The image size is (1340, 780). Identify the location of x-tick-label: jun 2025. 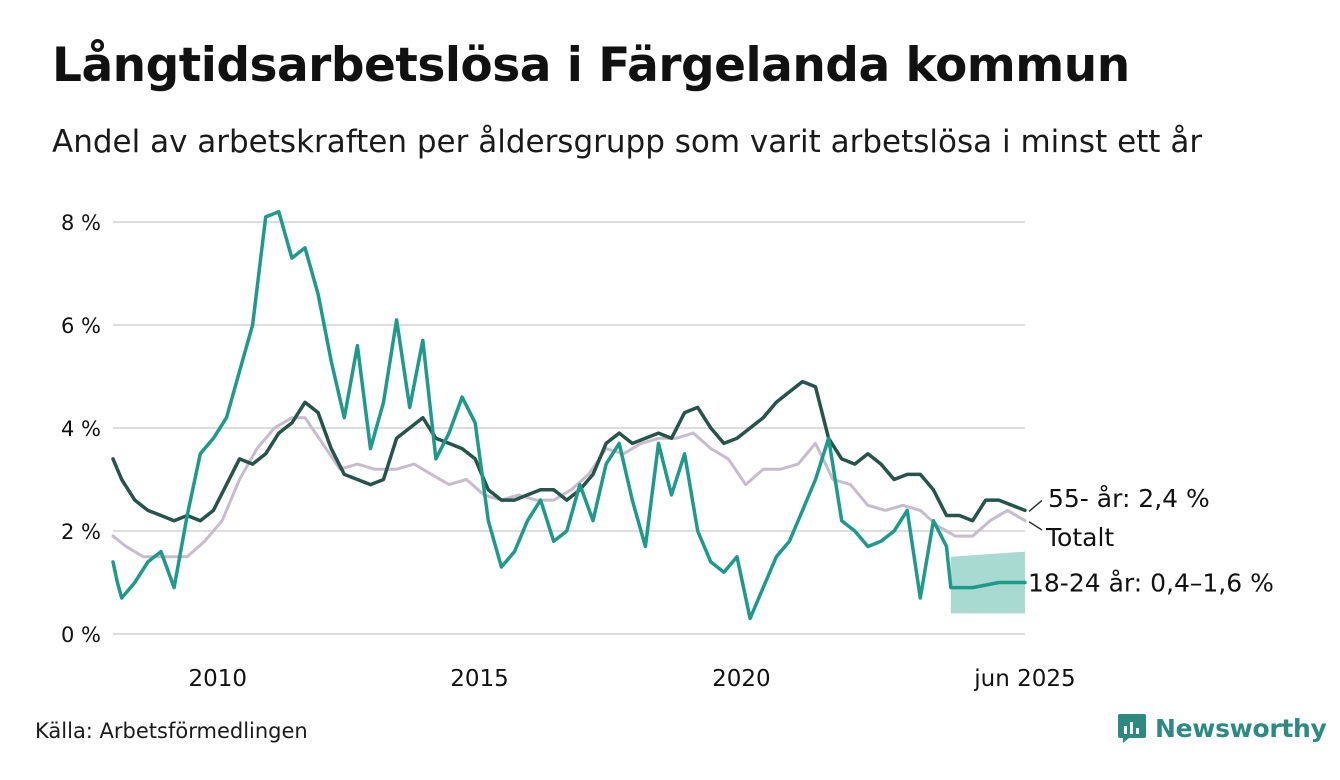
(1024, 679).